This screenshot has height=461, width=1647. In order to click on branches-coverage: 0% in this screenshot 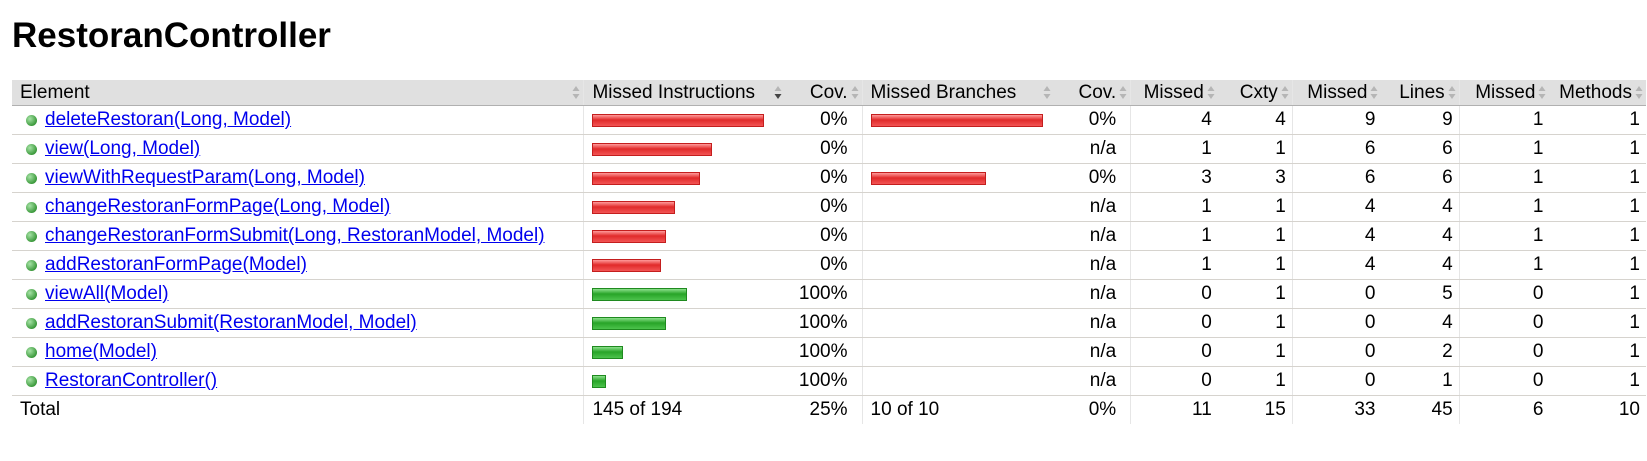, I will do `click(1092, 178)`.